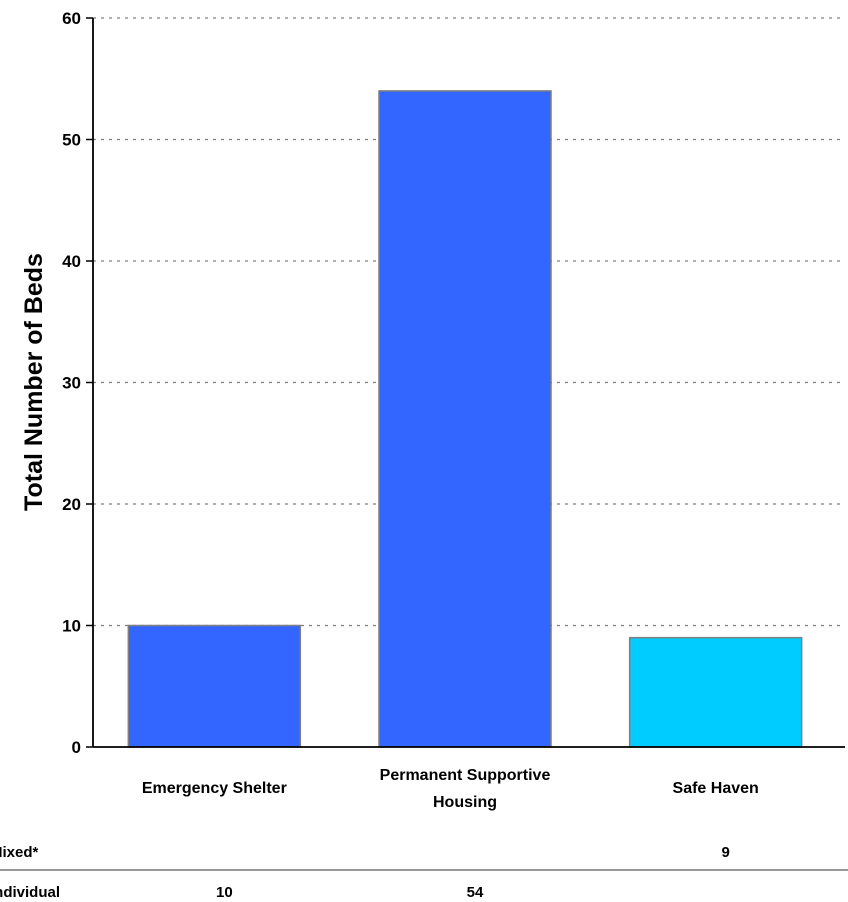 This screenshot has width=848, height=902. I want to click on y-axis-label: Total Number of Beds, so click(34, 382).